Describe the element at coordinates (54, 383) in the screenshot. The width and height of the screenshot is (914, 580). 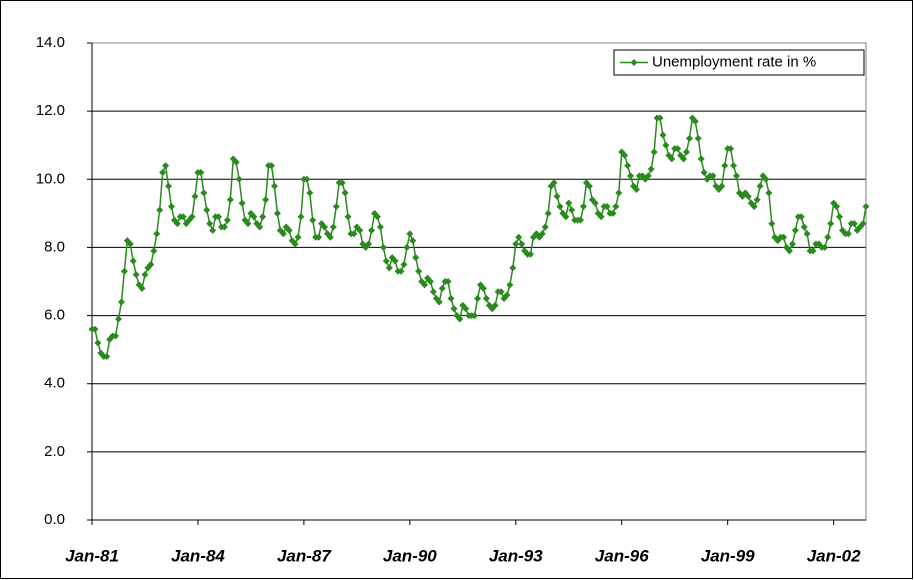
I see `y-tick-label: 4.0` at that location.